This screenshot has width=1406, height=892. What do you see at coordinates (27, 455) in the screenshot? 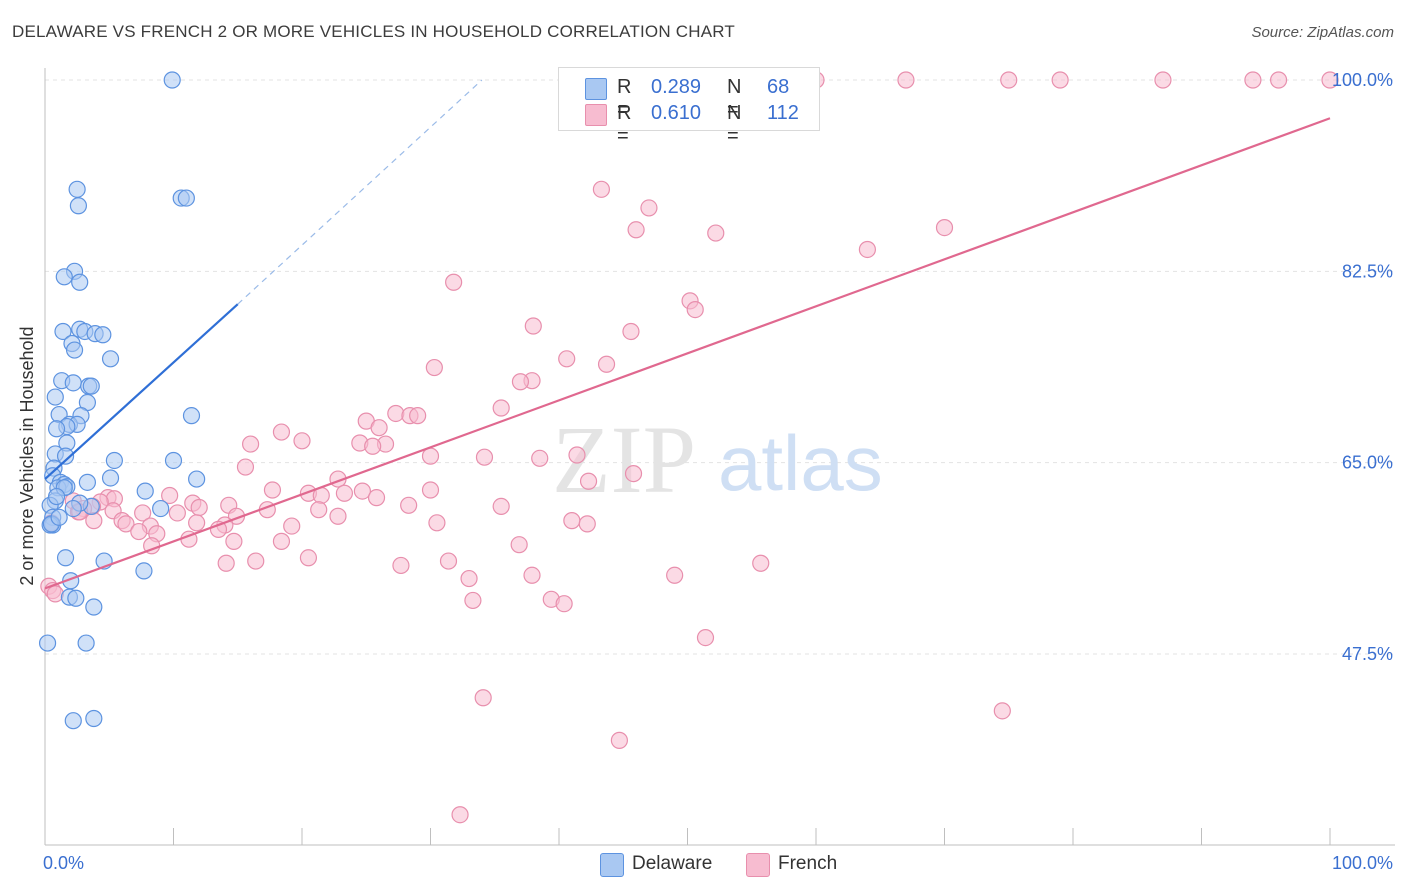
I see `y-axis-label: 2 or more Vehicles in Household` at bounding box center [27, 455].